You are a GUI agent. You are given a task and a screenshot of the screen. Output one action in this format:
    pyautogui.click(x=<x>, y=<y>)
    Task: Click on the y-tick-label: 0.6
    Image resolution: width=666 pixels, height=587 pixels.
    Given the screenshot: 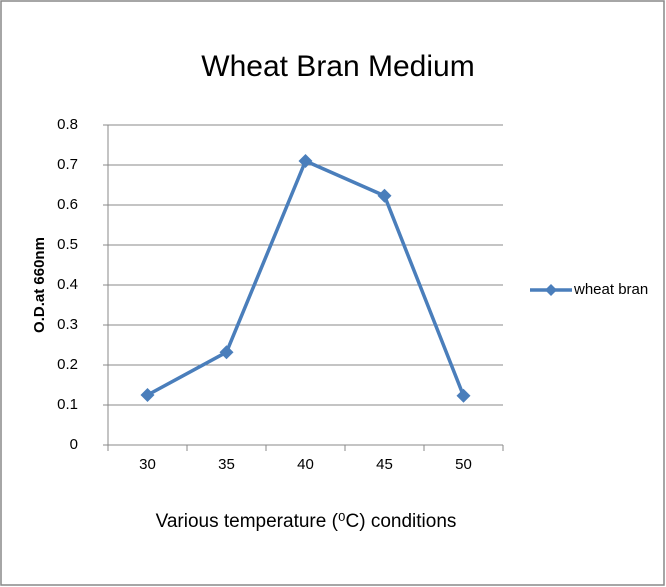 What is the action you would take?
    pyautogui.click(x=67, y=204)
    